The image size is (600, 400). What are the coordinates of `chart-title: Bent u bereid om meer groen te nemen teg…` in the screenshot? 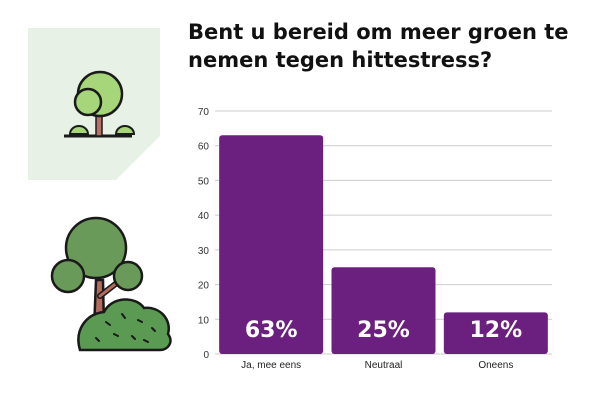 It's located at (378, 46).